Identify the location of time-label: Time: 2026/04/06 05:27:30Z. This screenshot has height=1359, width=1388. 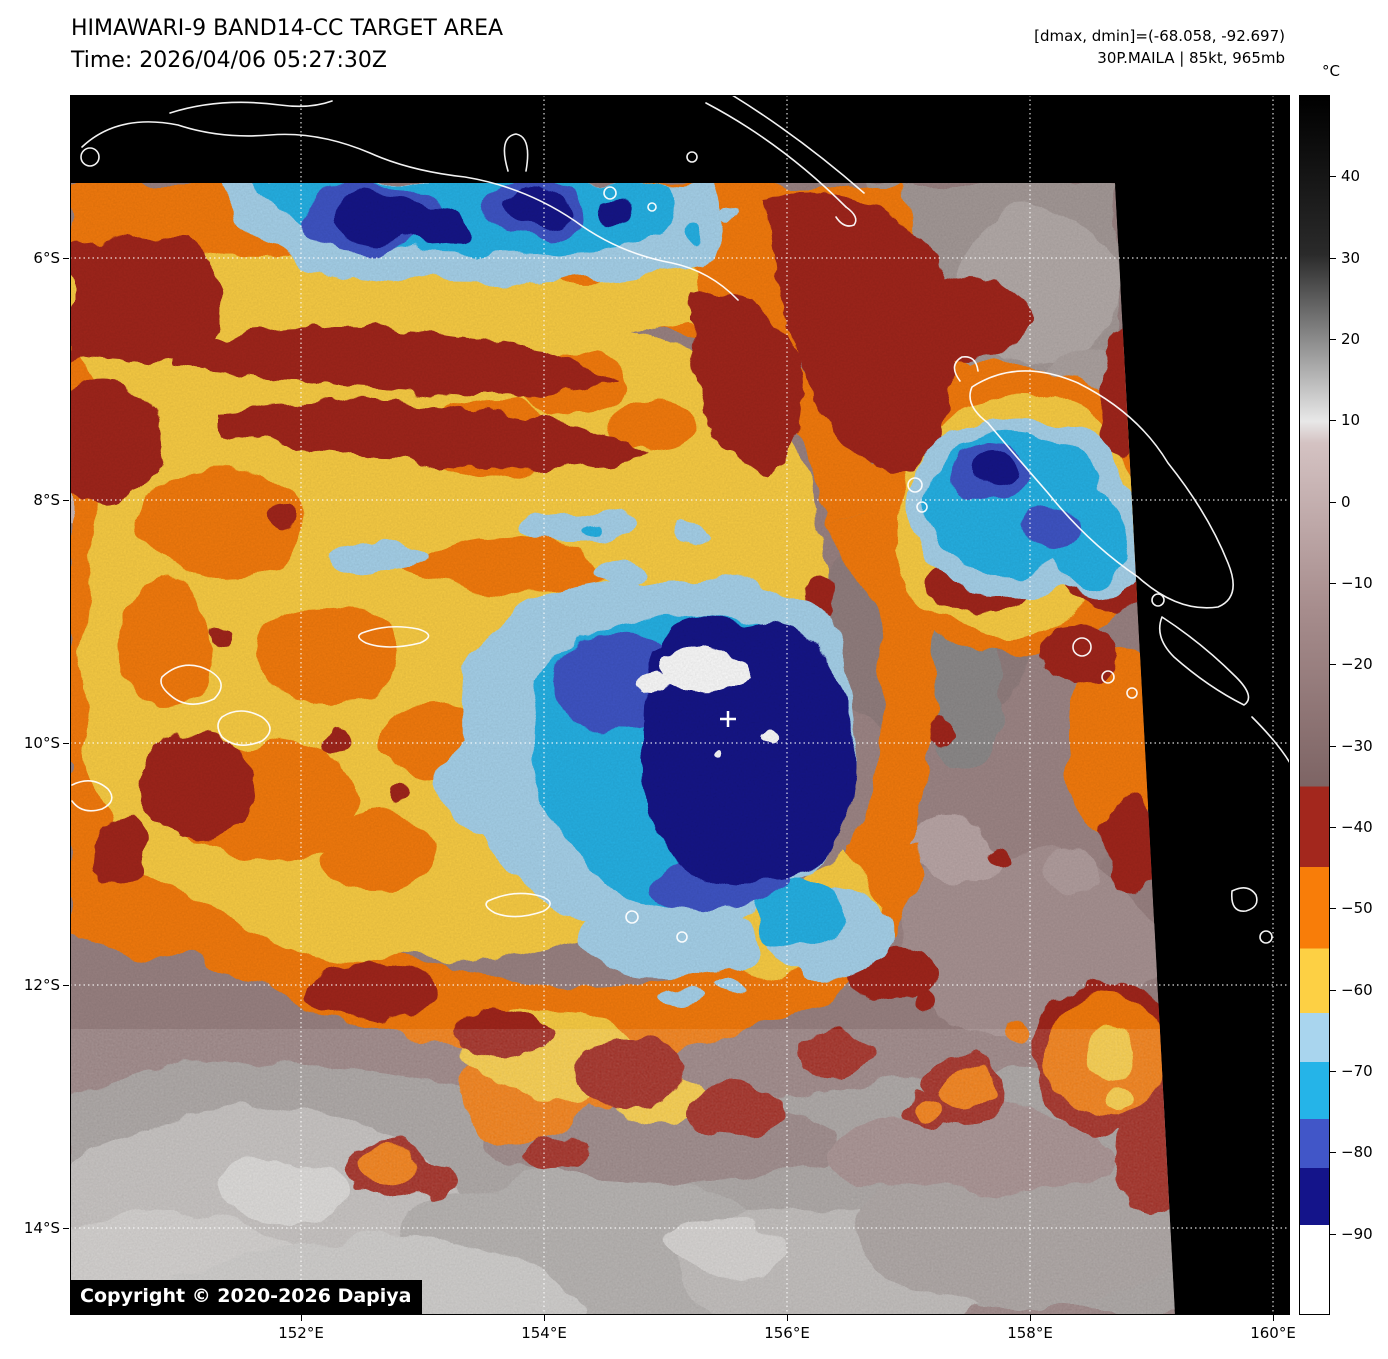
(229, 60).